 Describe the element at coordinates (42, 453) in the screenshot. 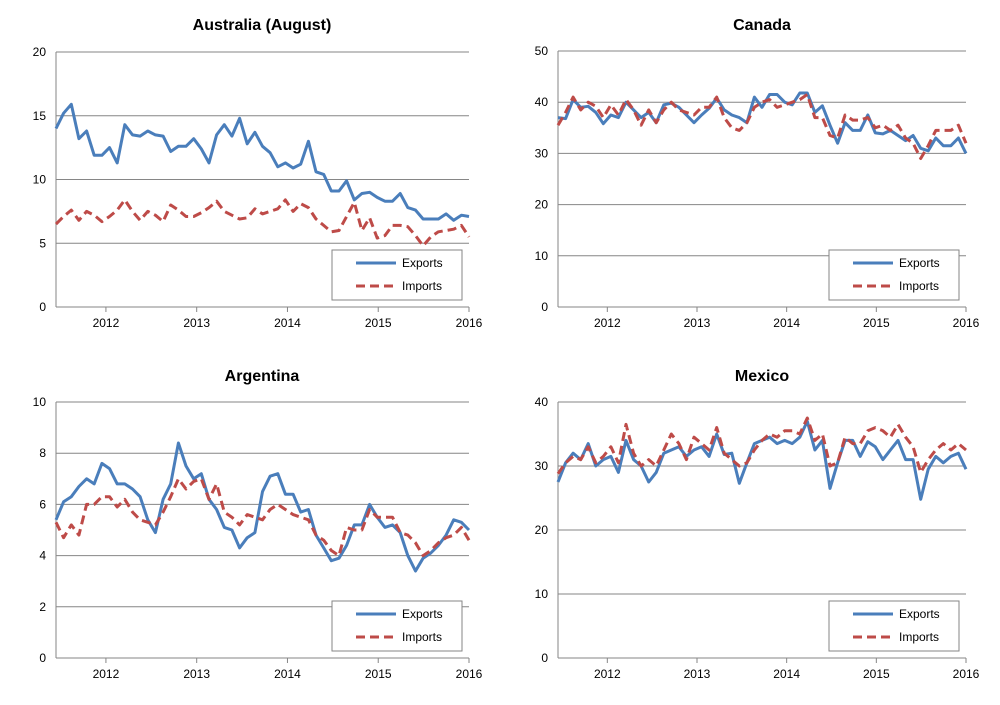

I see `y-tick-label: 8` at that location.